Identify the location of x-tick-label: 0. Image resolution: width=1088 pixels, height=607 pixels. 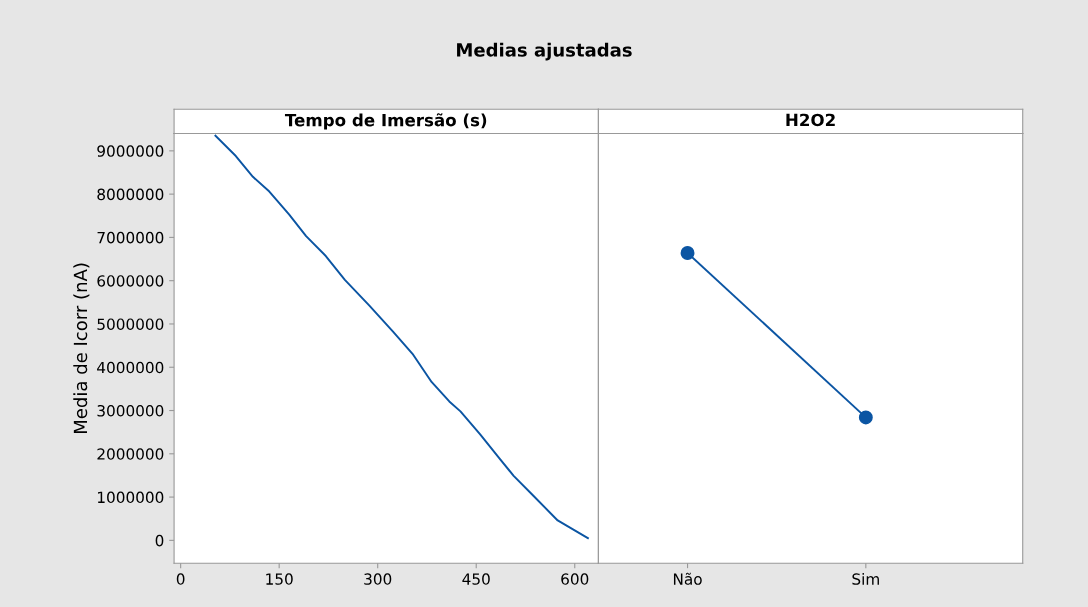
(180, 579).